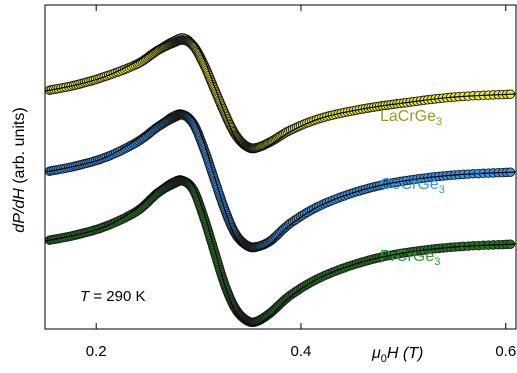 This screenshot has height=373, width=517. What do you see at coordinates (96, 351) in the screenshot?
I see `x-tick-label: 0.2` at bounding box center [96, 351].